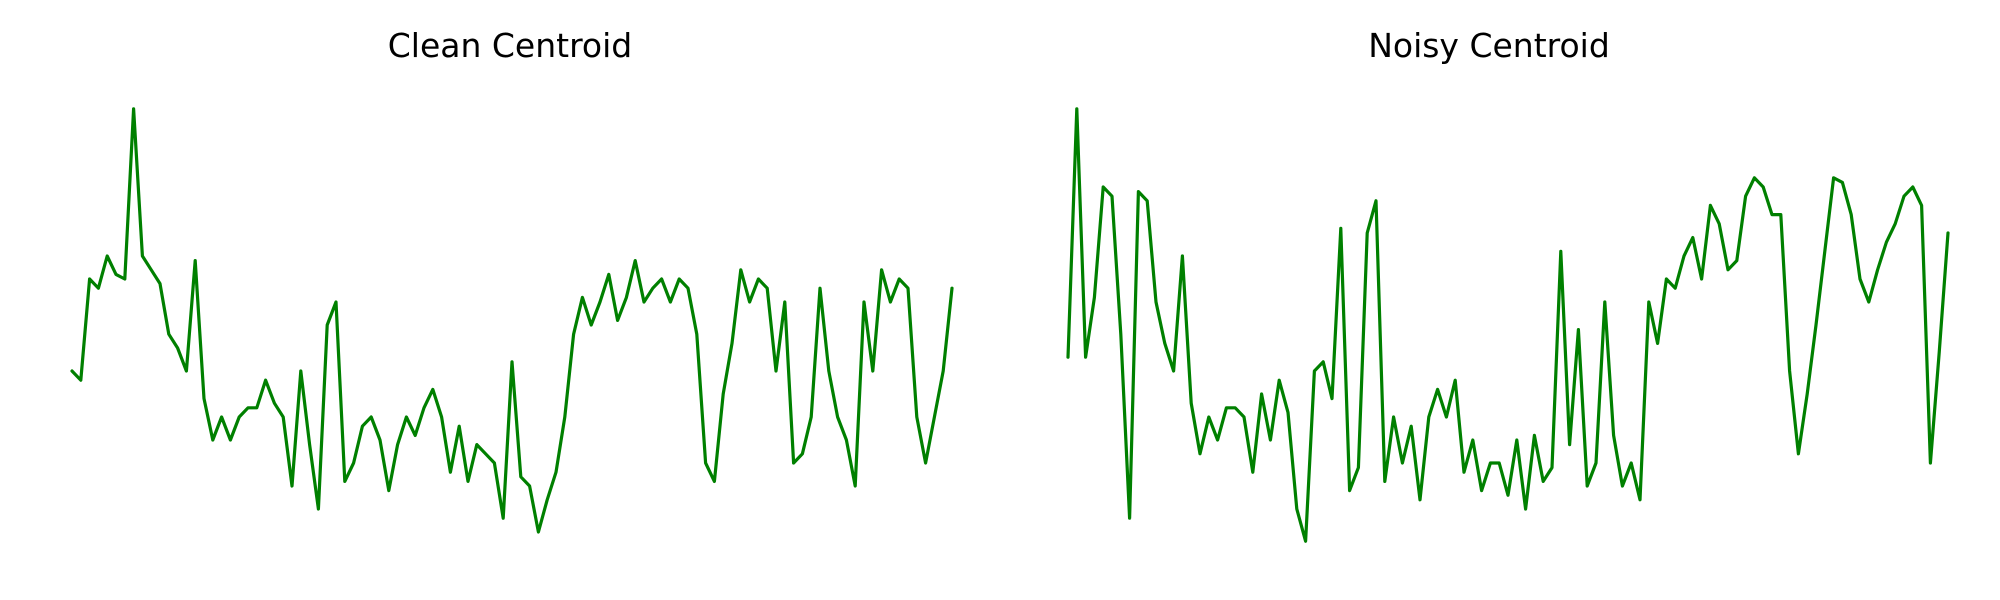 This screenshot has height=600, width=2000. Describe the element at coordinates (510, 45) in the screenshot. I see `chart-title: Clean Centroid` at that location.